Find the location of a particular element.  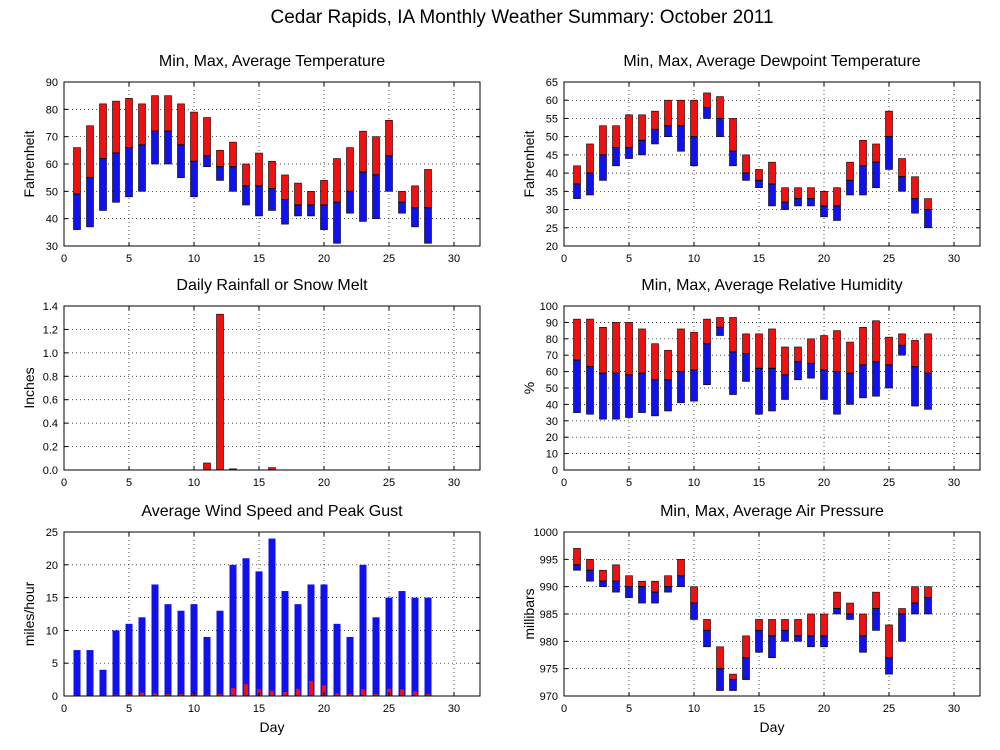

dewpoint-ytick-label: 65 is located at coordinates (552, 83).